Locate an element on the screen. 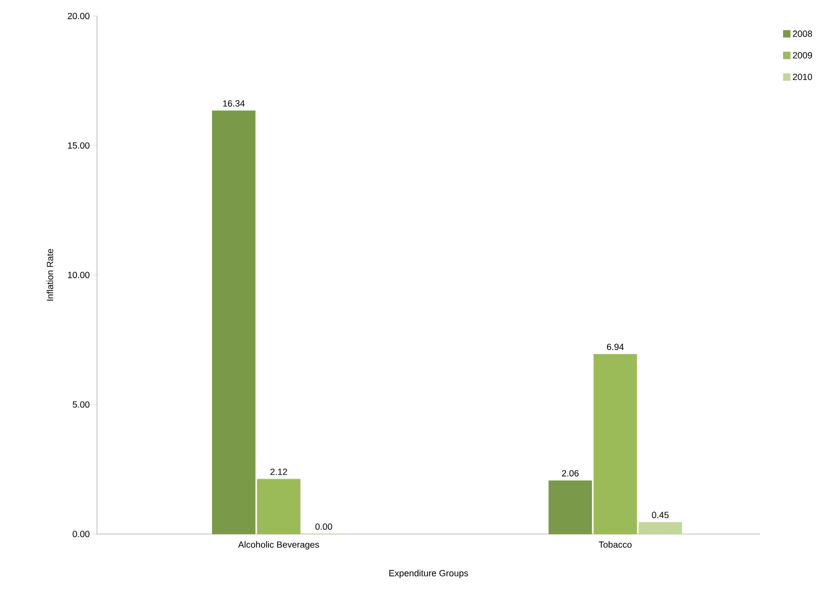 This screenshot has height=602, width=827. x-tick-label: Tobacco is located at coordinates (615, 544).